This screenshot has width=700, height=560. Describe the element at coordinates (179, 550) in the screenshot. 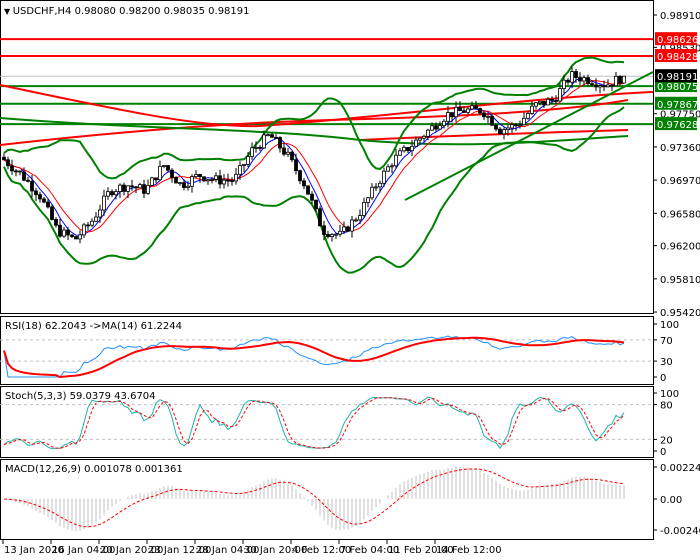

I see `time-tick-label: 23 Jan 12:00` at that location.